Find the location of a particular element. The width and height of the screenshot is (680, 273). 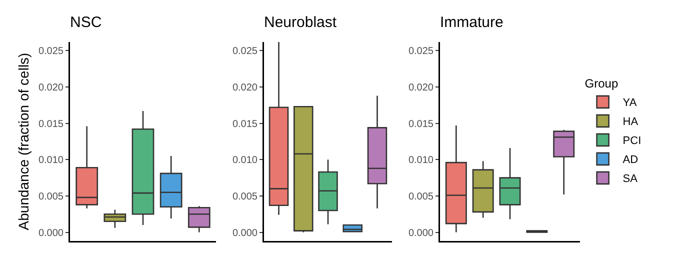

legend-title: Group is located at coordinates (601, 83).